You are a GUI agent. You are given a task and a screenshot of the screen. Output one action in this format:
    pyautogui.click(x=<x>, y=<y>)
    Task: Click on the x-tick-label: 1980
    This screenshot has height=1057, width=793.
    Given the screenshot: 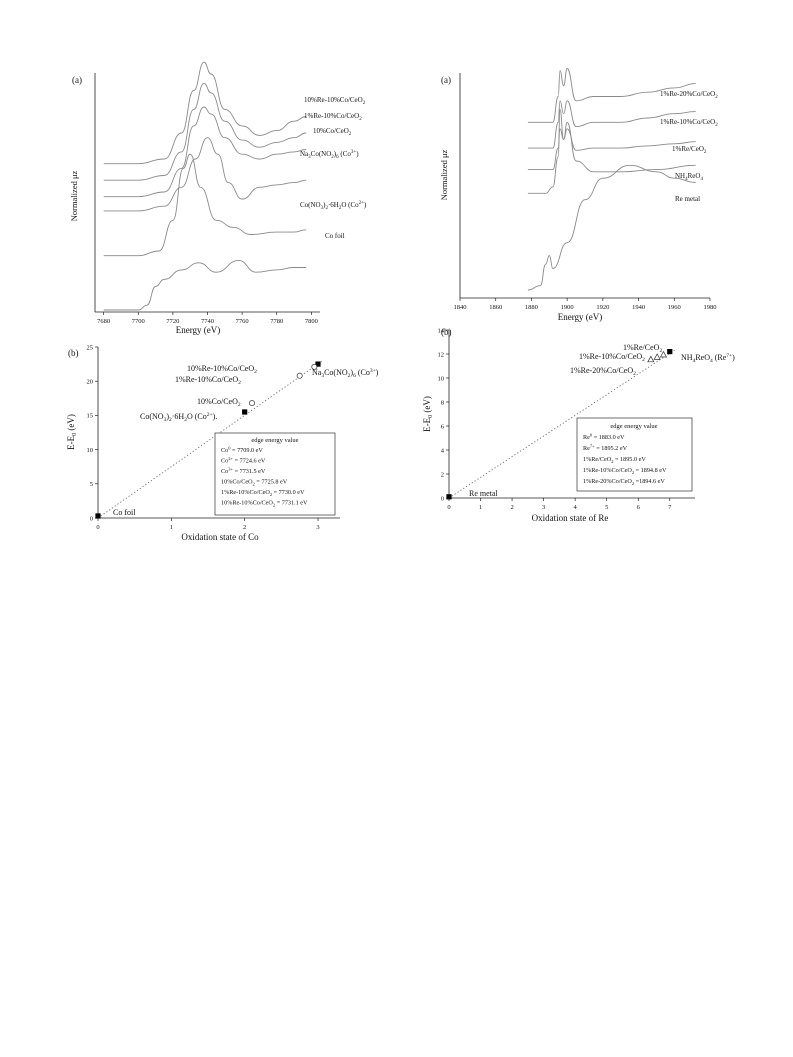 What is the action you would take?
    pyautogui.click(x=710, y=307)
    